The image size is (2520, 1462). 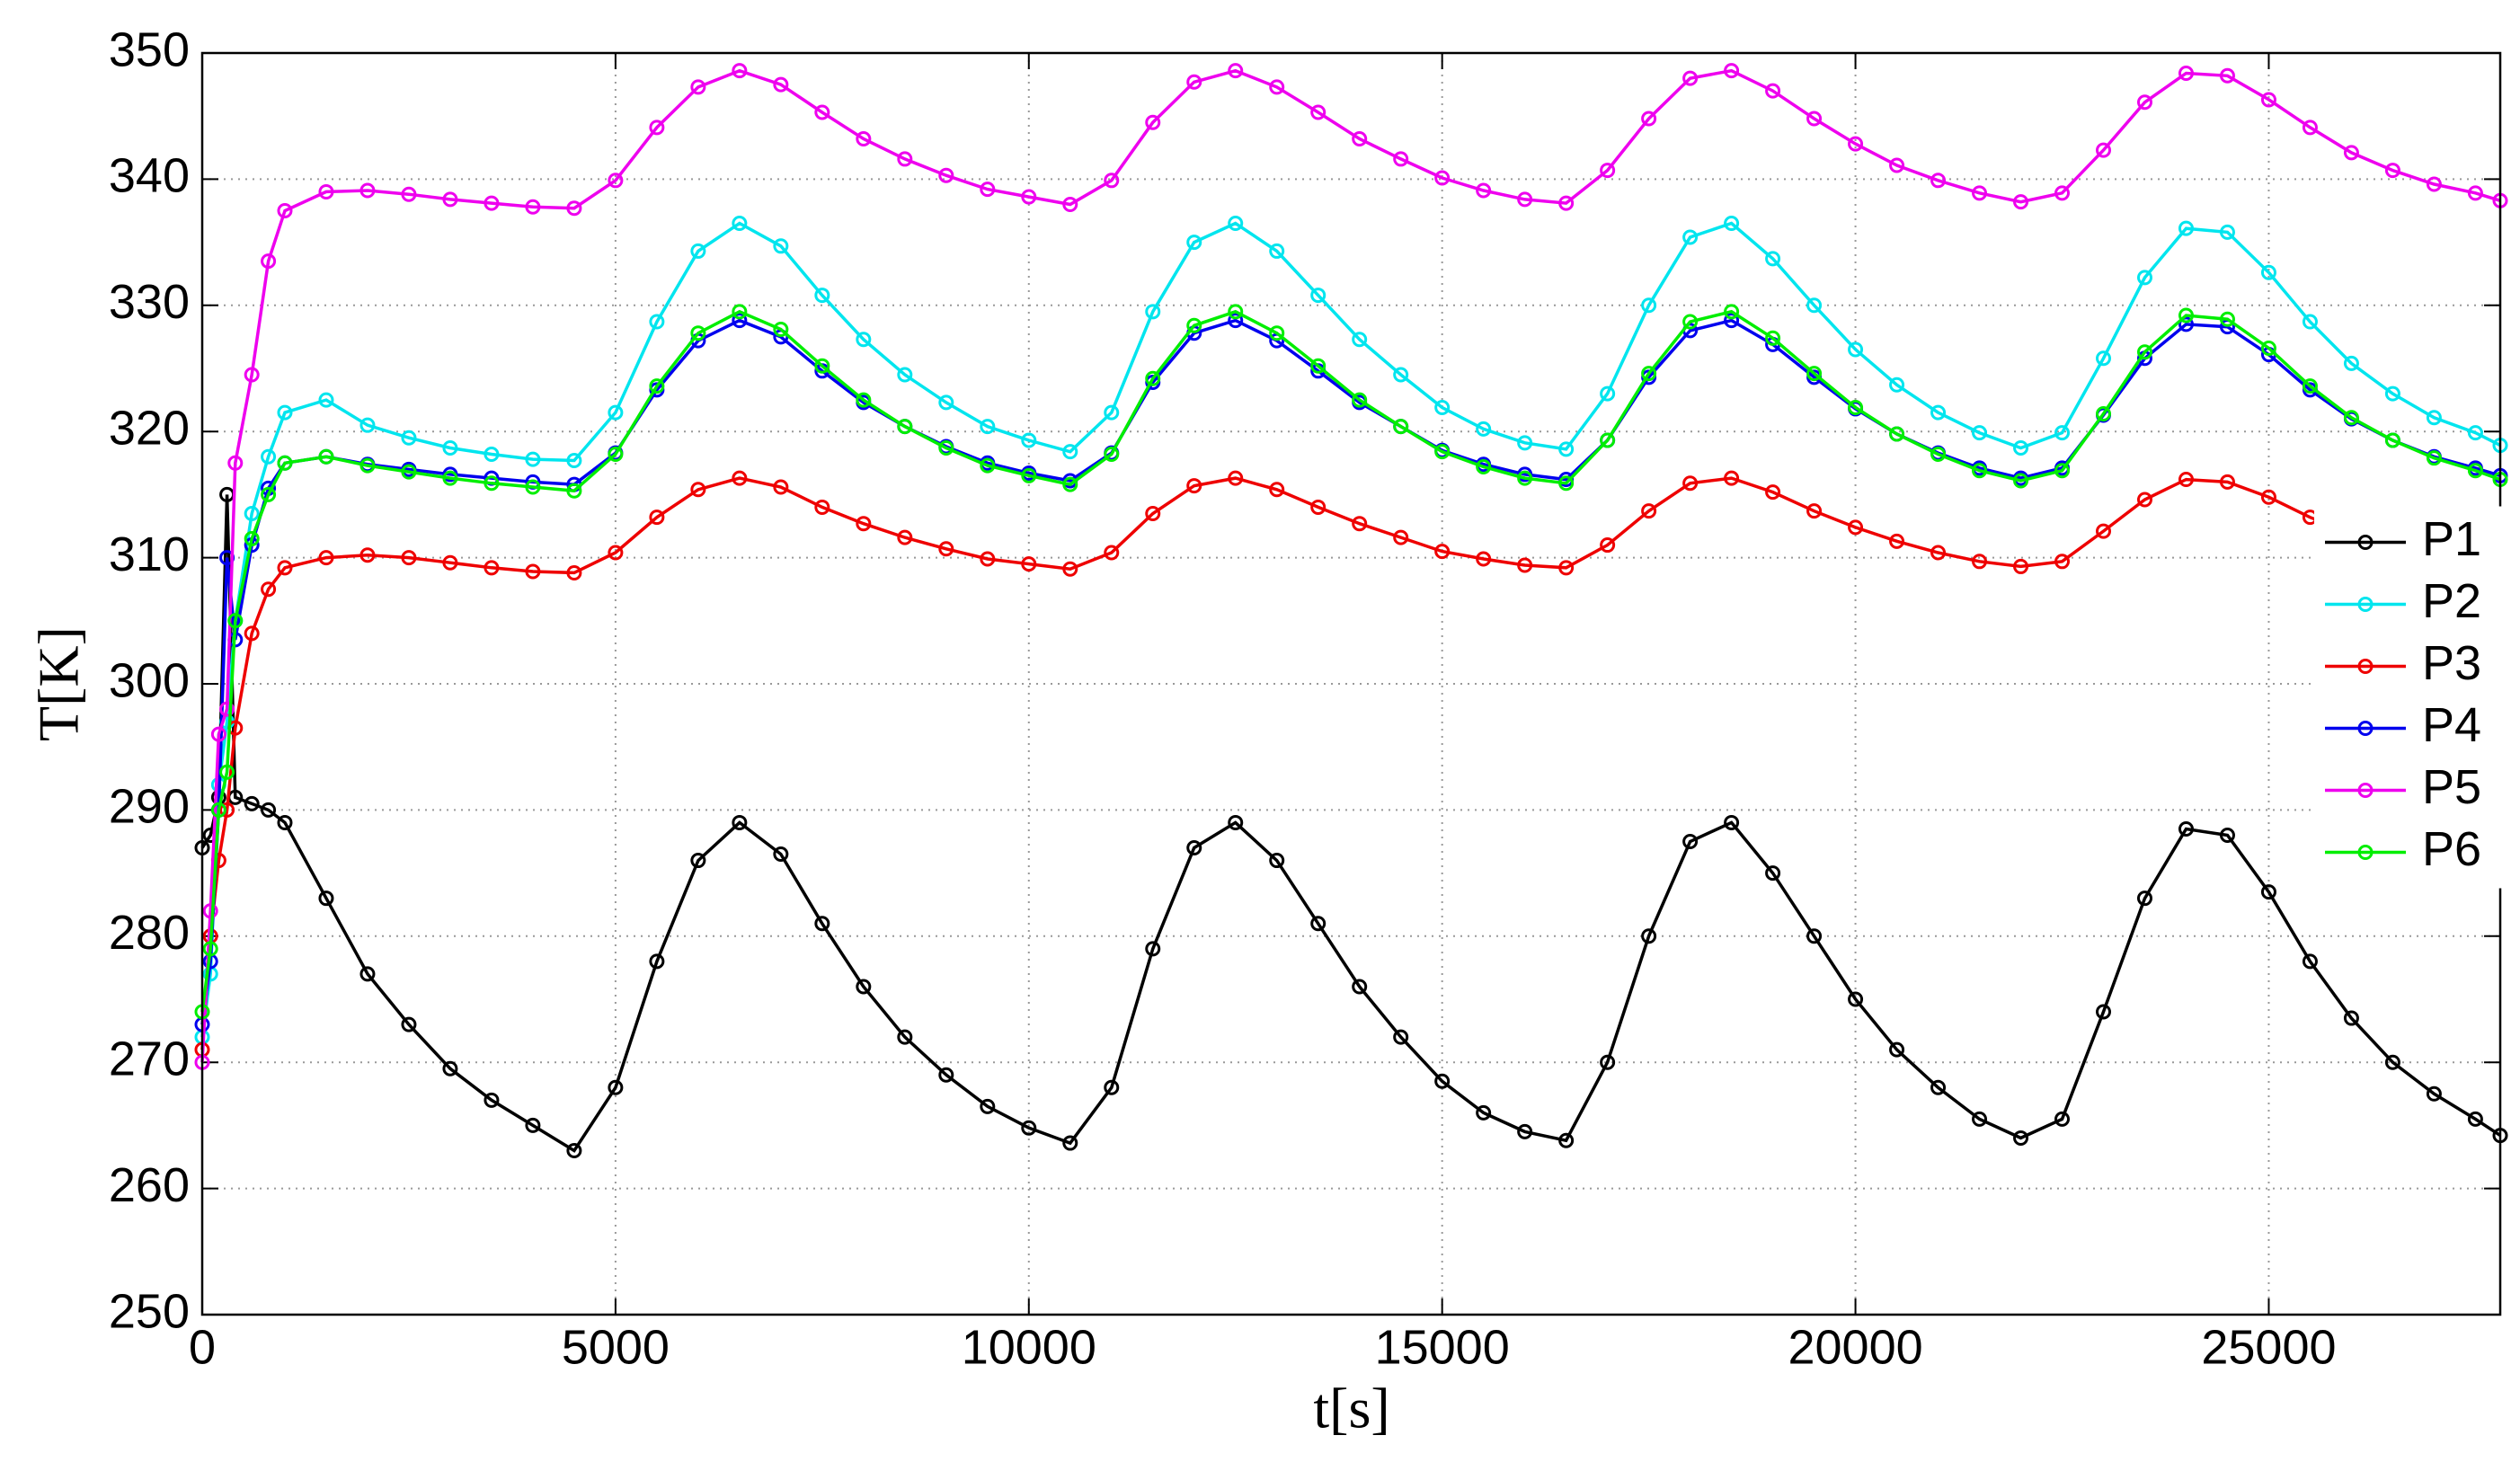 What do you see at coordinates (149, 302) in the screenshot?
I see `y-tick-label: 330` at bounding box center [149, 302].